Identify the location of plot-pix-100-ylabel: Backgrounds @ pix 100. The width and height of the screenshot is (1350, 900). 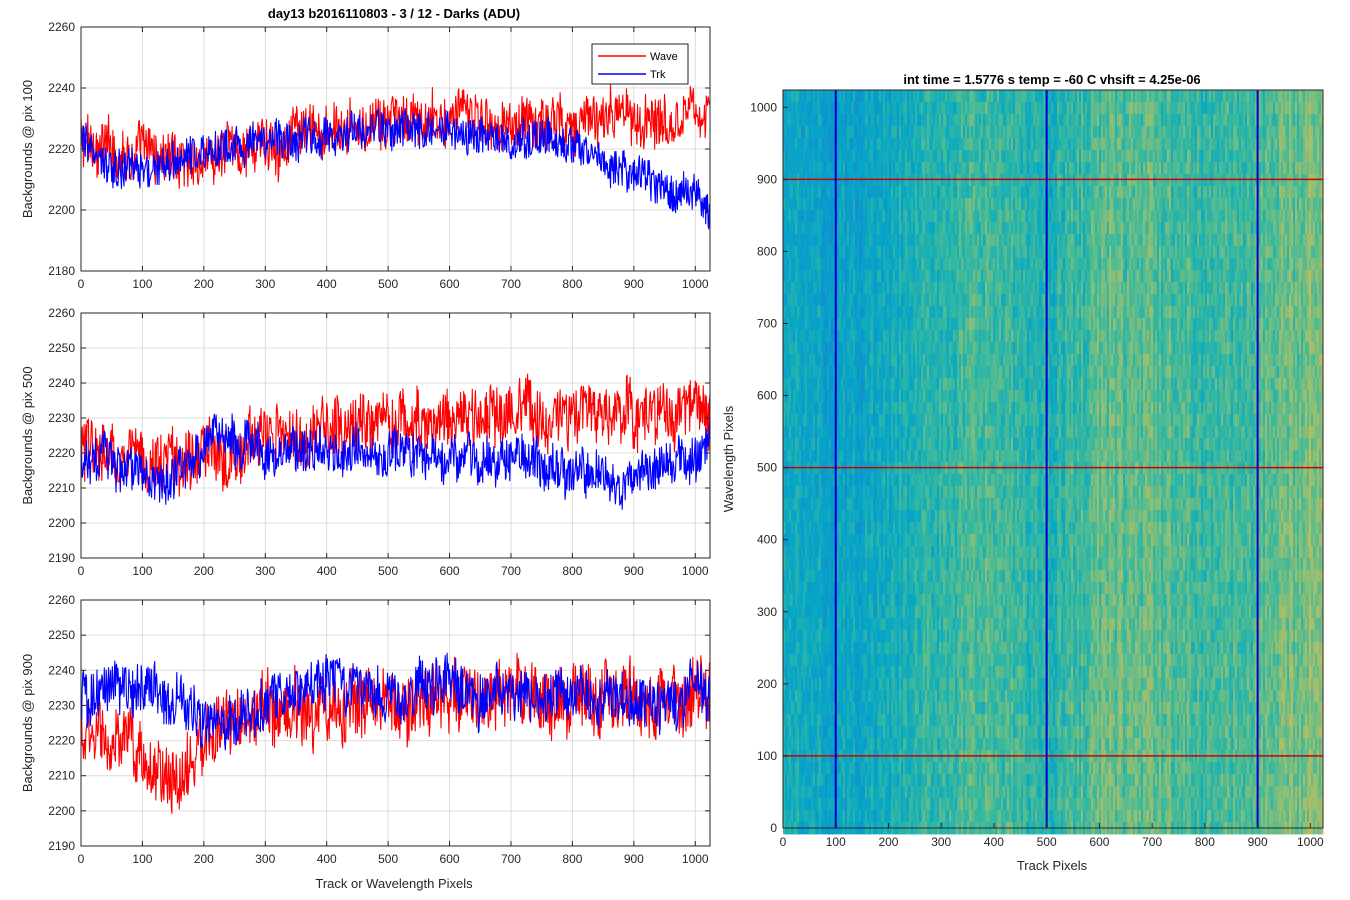
(27, 149).